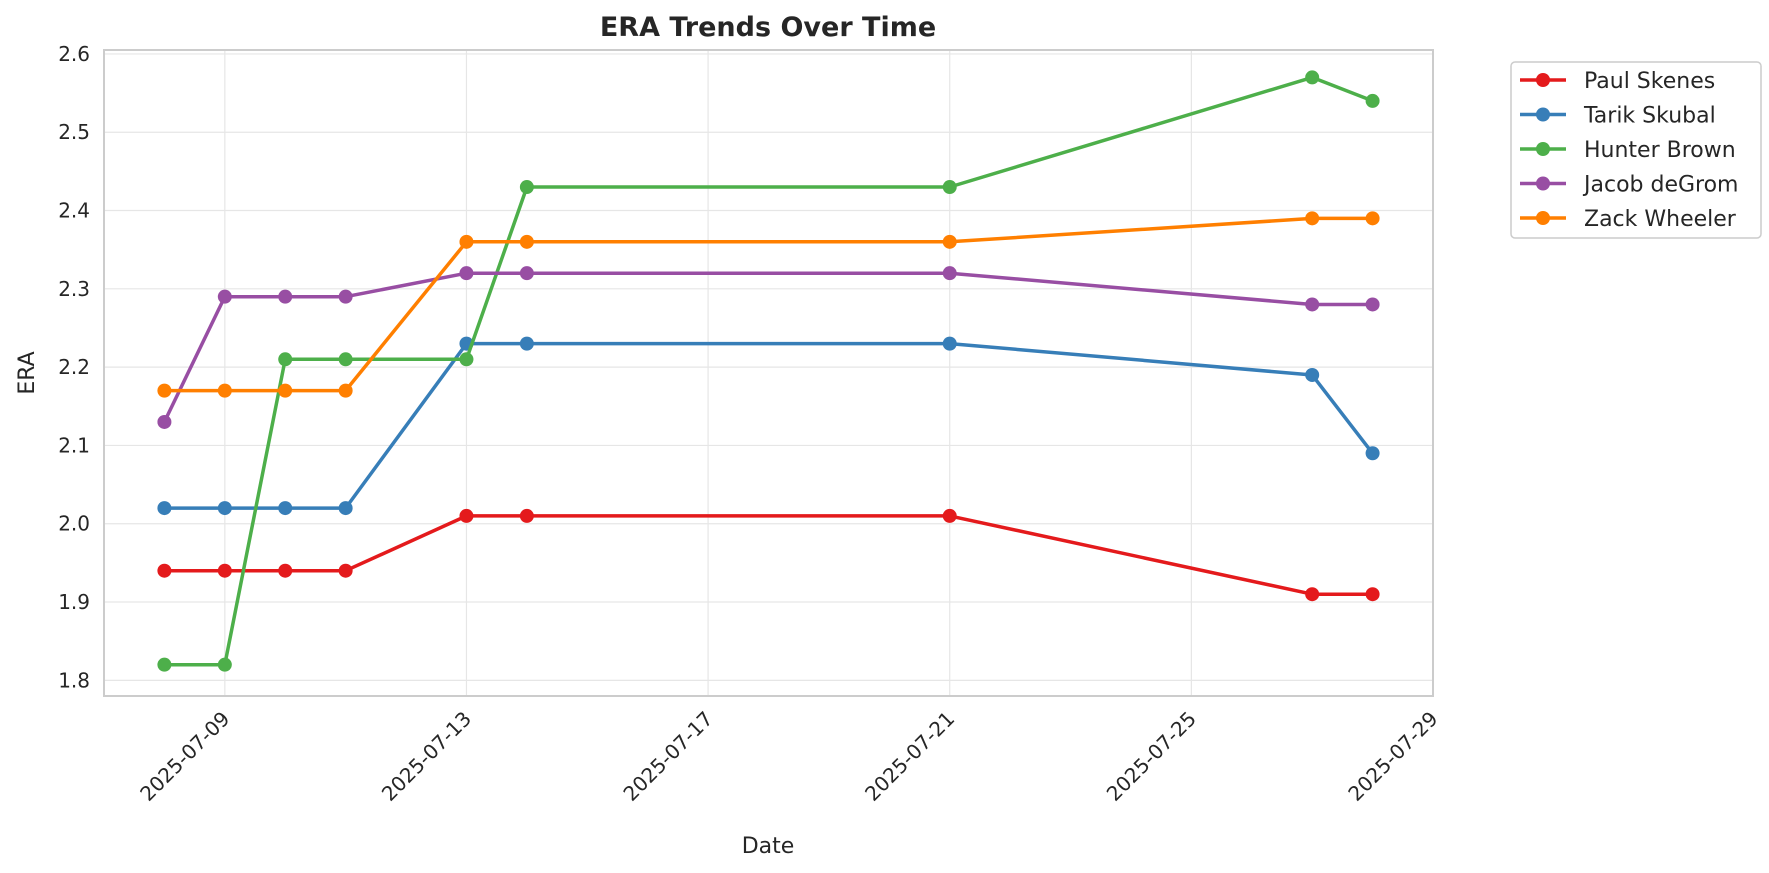  What do you see at coordinates (74, 680) in the screenshot?
I see `y-tick-label: 1.8` at bounding box center [74, 680].